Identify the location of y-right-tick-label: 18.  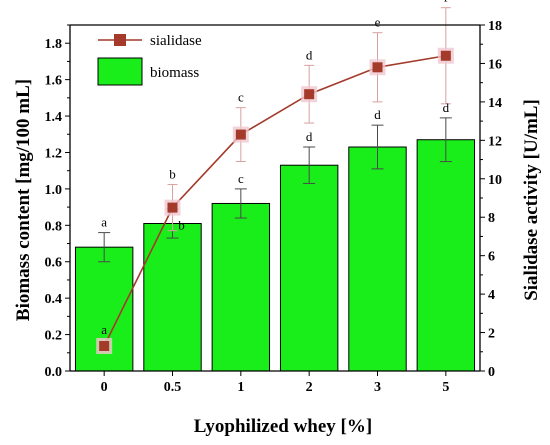
(495, 26).